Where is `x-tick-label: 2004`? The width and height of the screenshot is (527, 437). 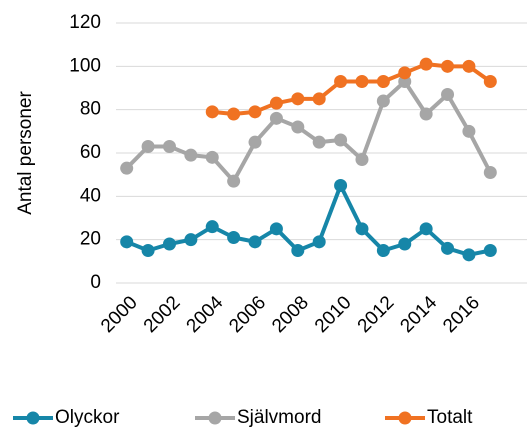
x-tick-label: 2004 is located at coordinates (205, 314).